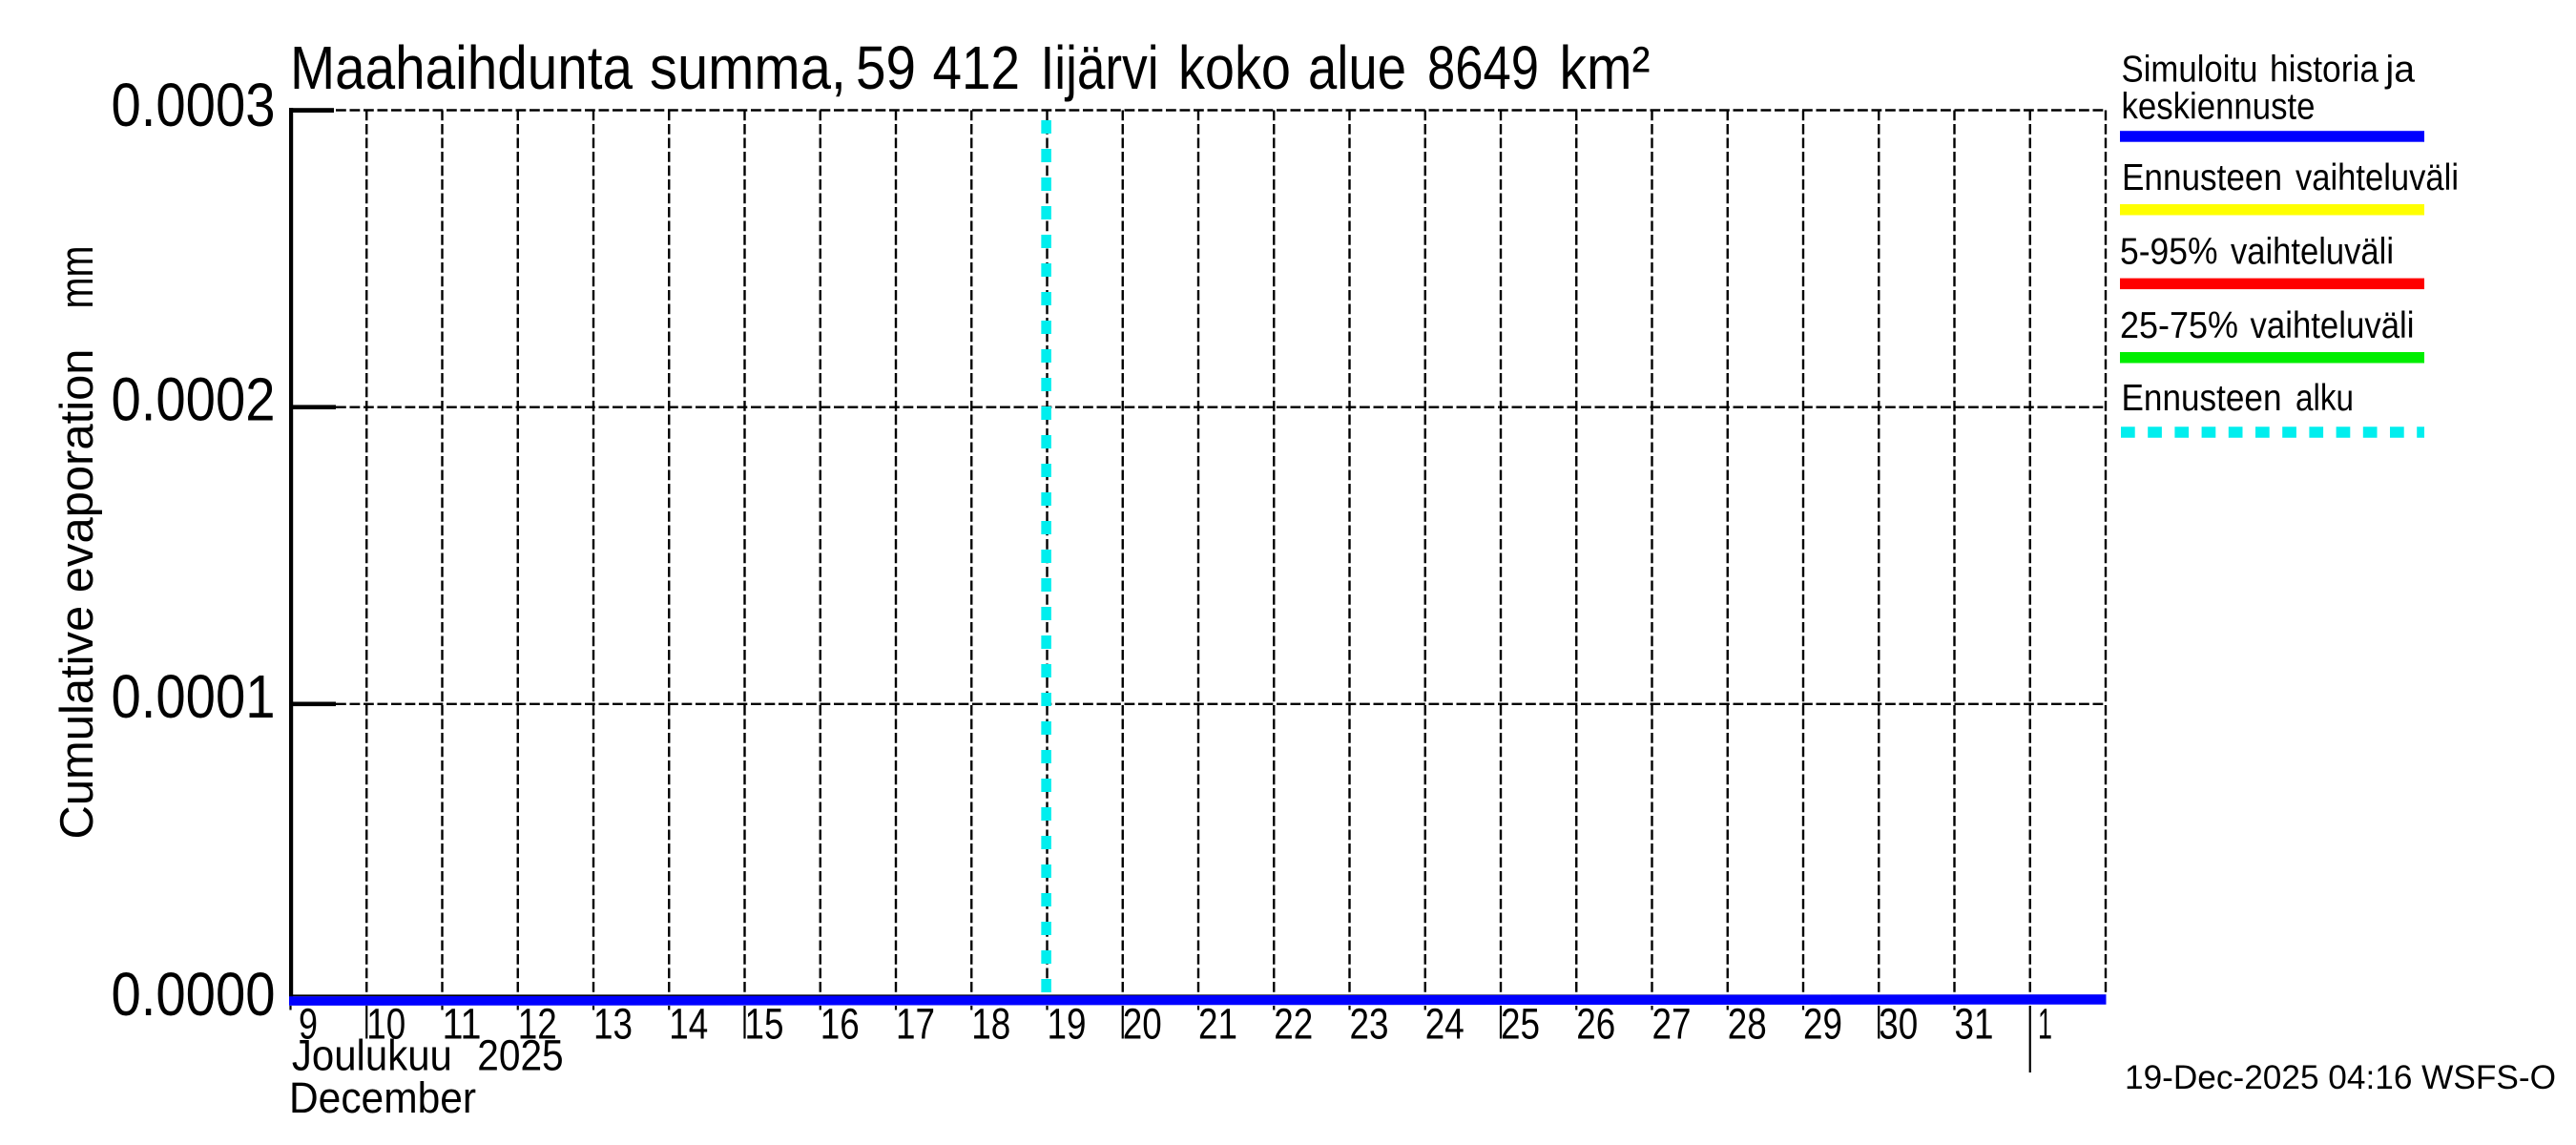 The image size is (2576, 1145). I want to click on svg-text: 25, so click(1520, 1023).